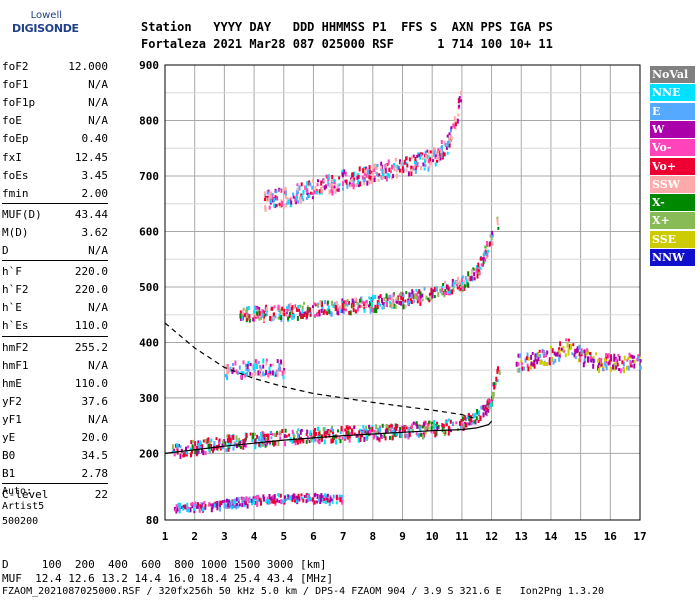  What do you see at coordinates (55, 140) in the screenshot?
I see `param-row: foEp 0.40` at bounding box center [55, 140].